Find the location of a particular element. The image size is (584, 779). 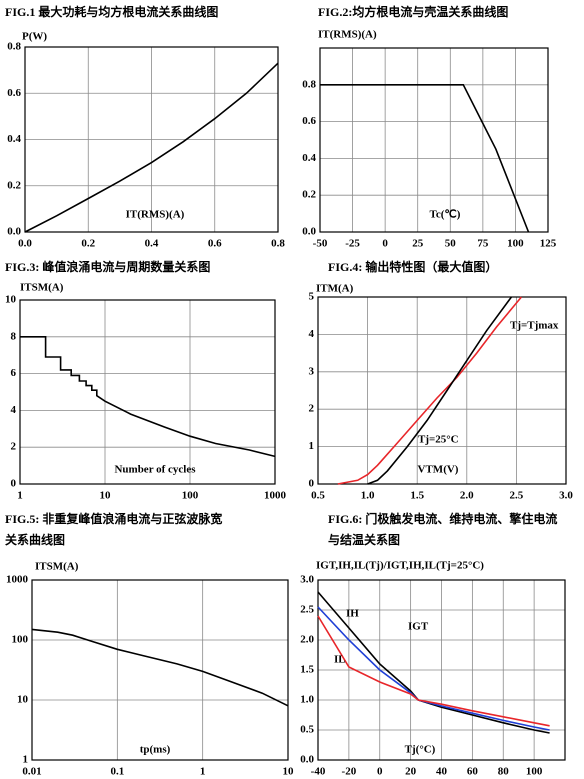

x-tick-label: 20 is located at coordinates (411, 772).